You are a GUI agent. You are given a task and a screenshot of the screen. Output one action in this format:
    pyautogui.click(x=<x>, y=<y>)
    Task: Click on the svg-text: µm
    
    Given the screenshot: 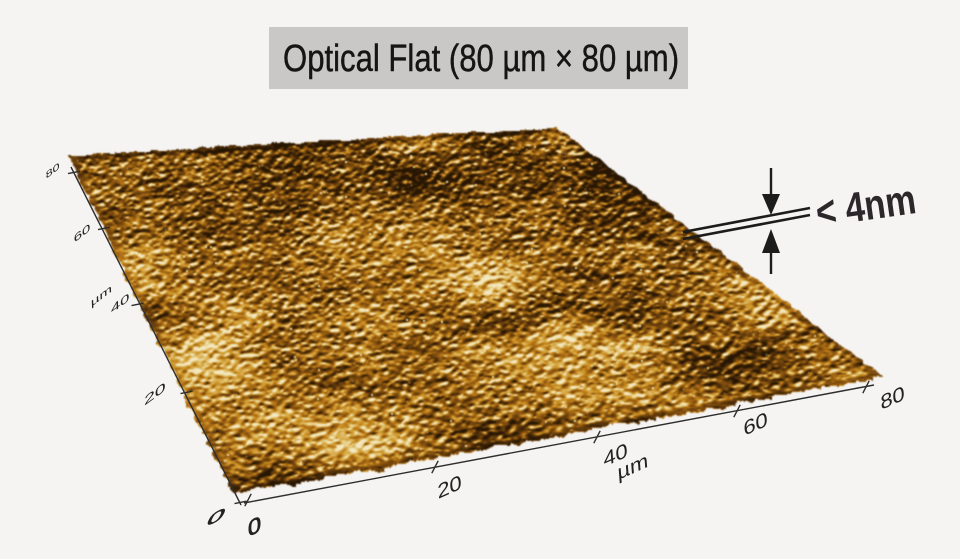 What is the action you would take?
    pyautogui.click(x=102, y=296)
    